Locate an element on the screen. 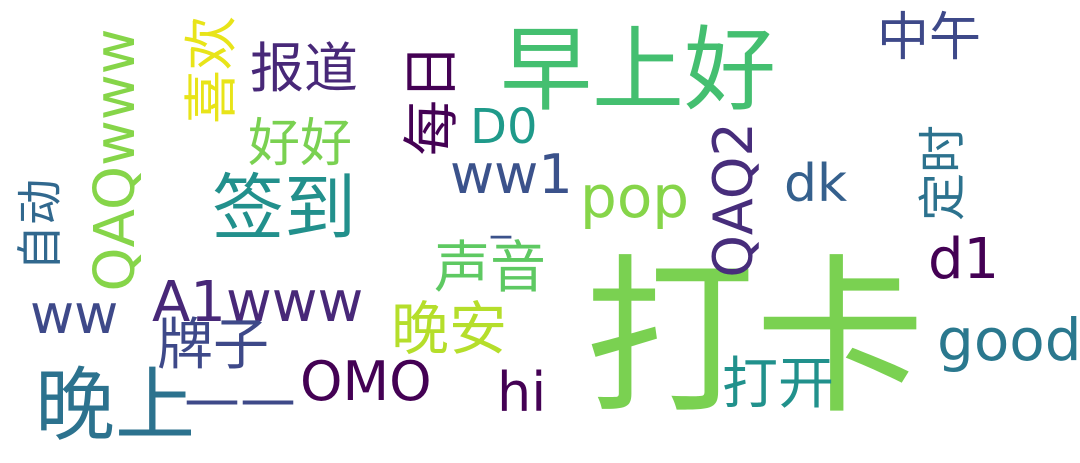  word-ww1: ww1 is located at coordinates (511, 174).